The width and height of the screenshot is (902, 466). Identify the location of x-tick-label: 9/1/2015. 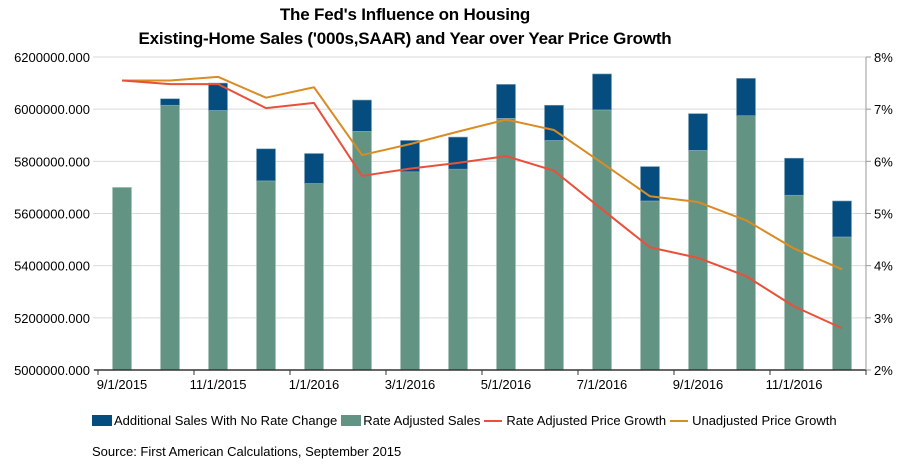
(122, 384).